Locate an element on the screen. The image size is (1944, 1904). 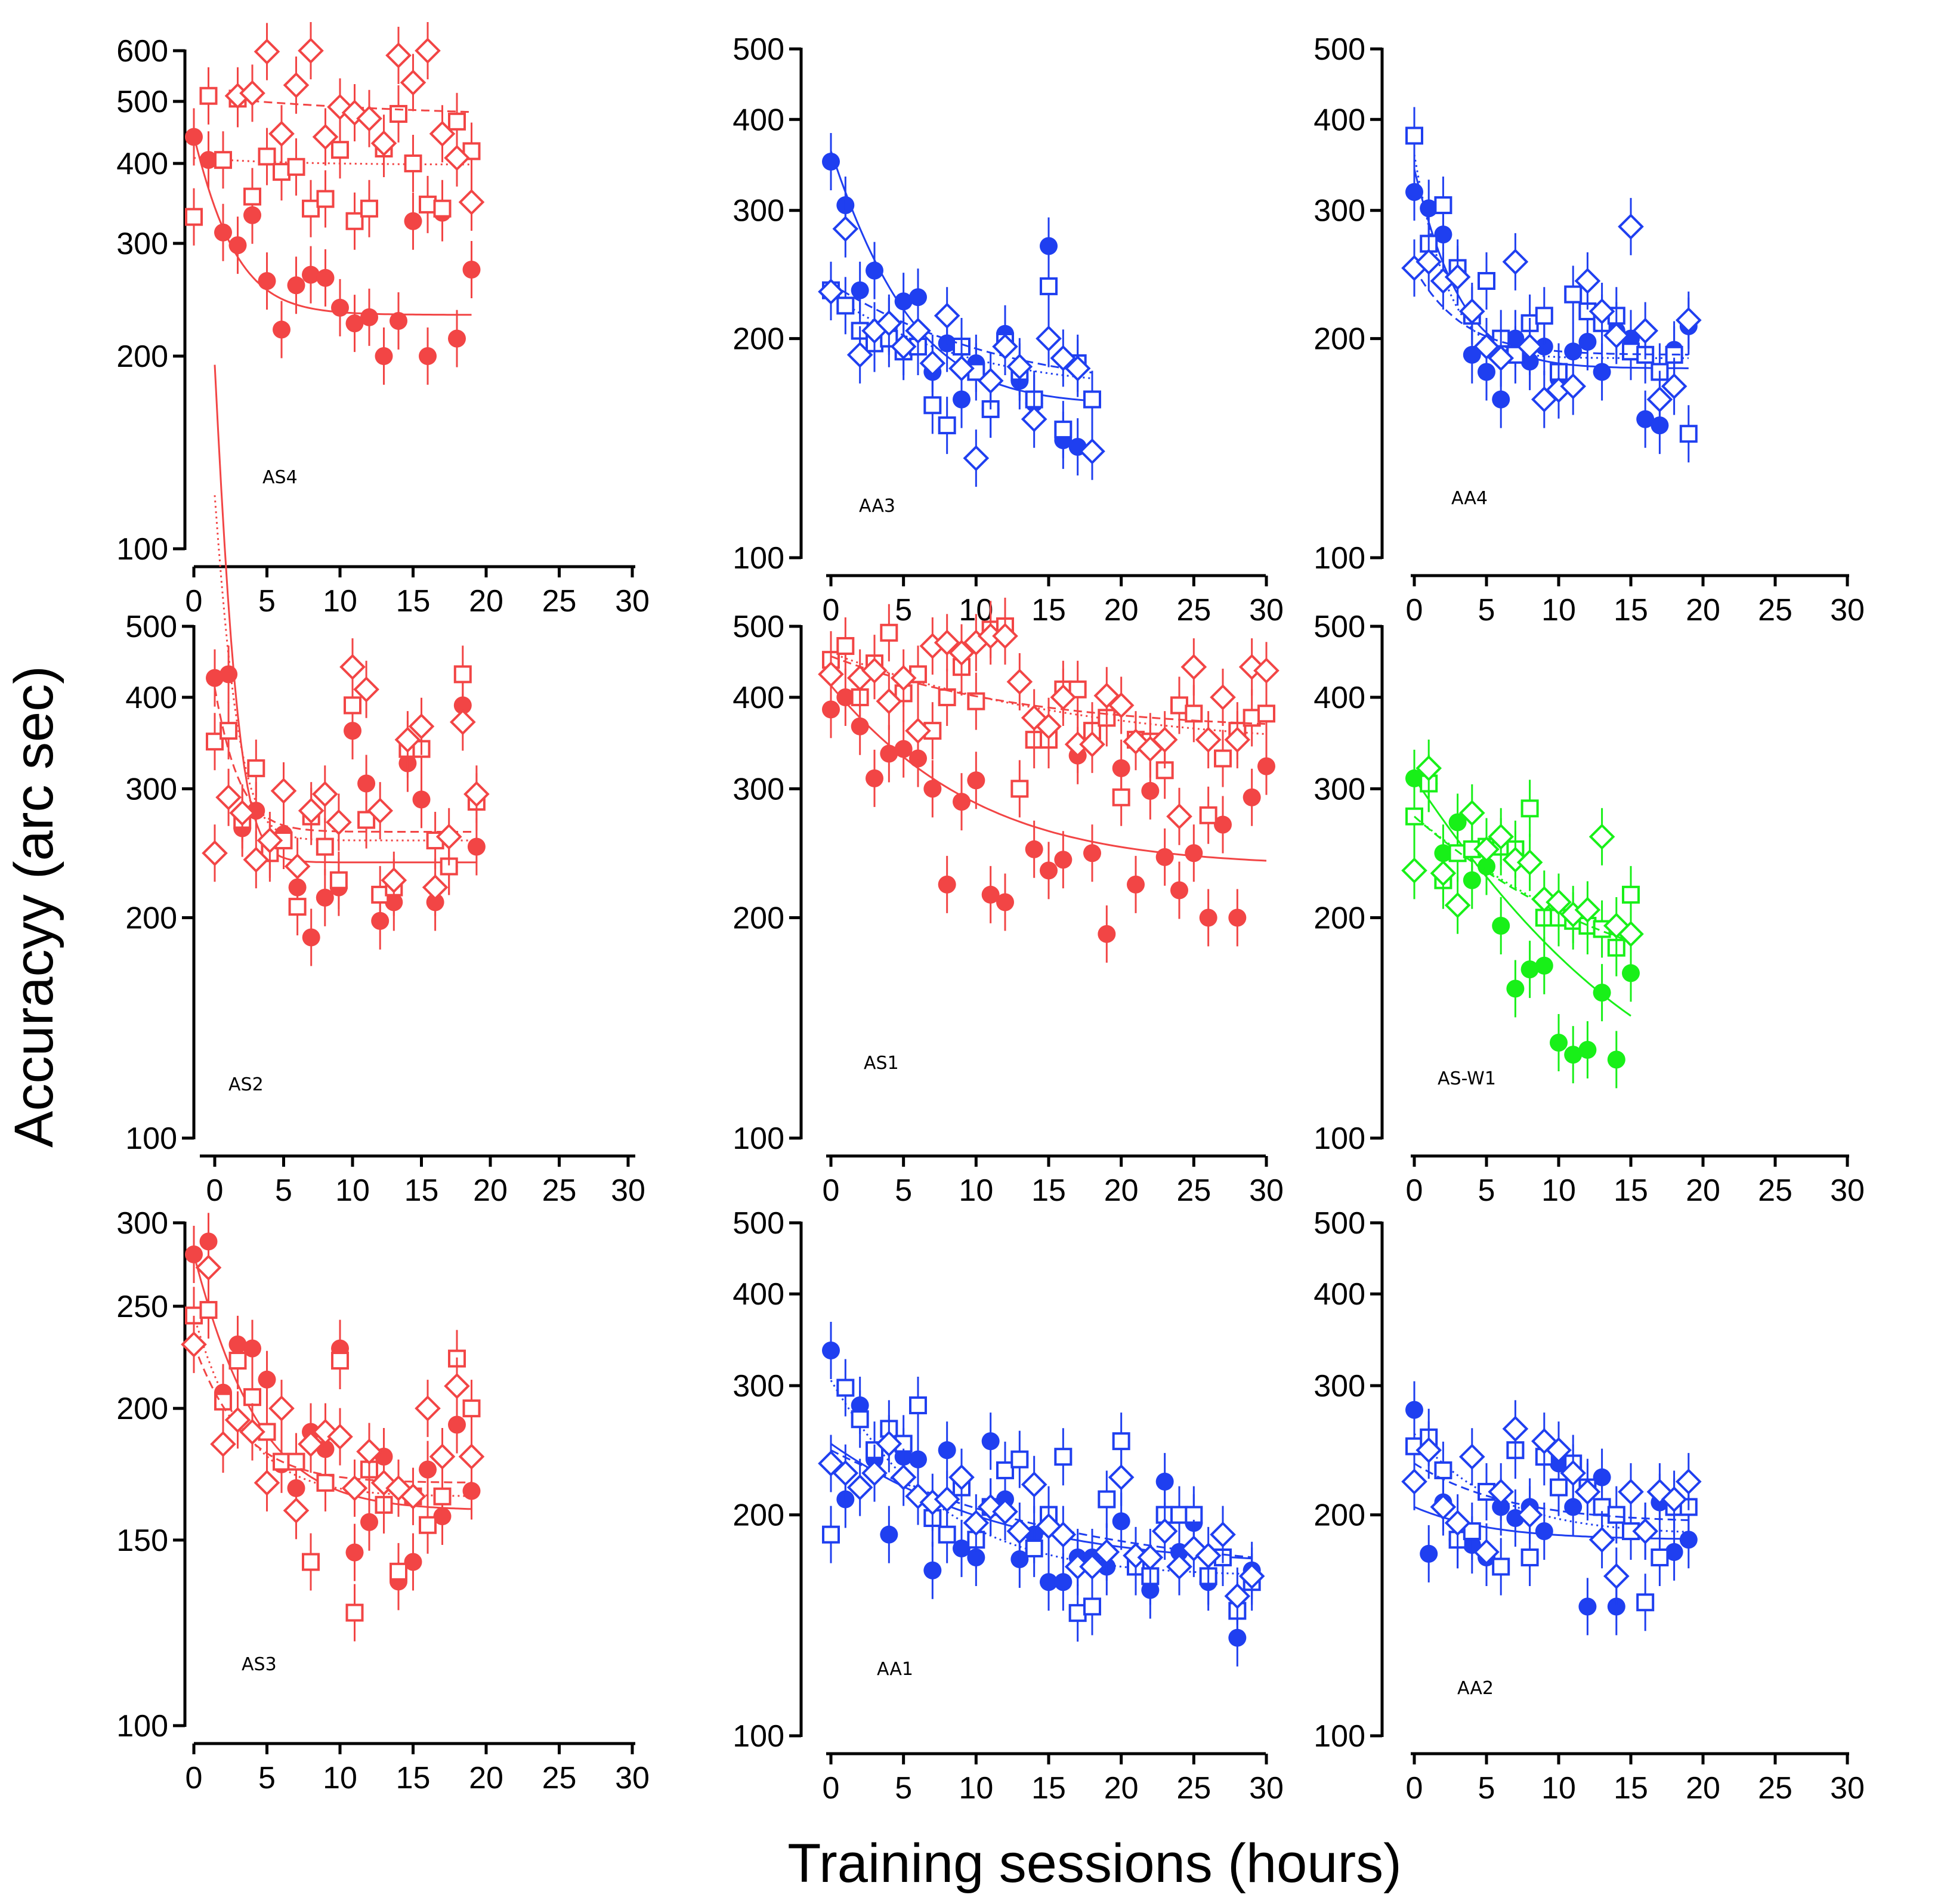
y-tick-label: 250 is located at coordinates (142, 1307).